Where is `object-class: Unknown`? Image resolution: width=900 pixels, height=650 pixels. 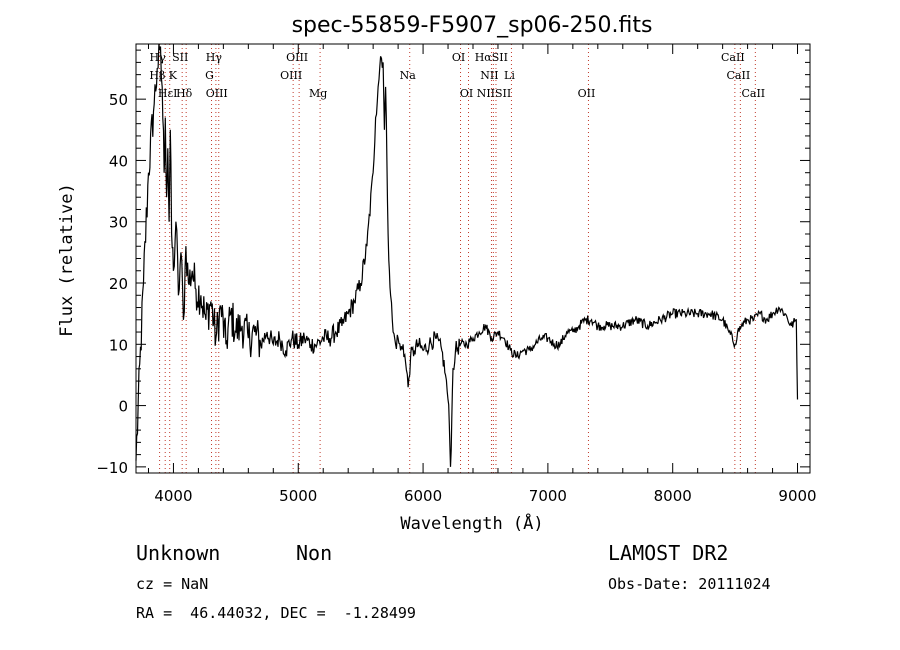 object-class: Unknown is located at coordinates (178, 553).